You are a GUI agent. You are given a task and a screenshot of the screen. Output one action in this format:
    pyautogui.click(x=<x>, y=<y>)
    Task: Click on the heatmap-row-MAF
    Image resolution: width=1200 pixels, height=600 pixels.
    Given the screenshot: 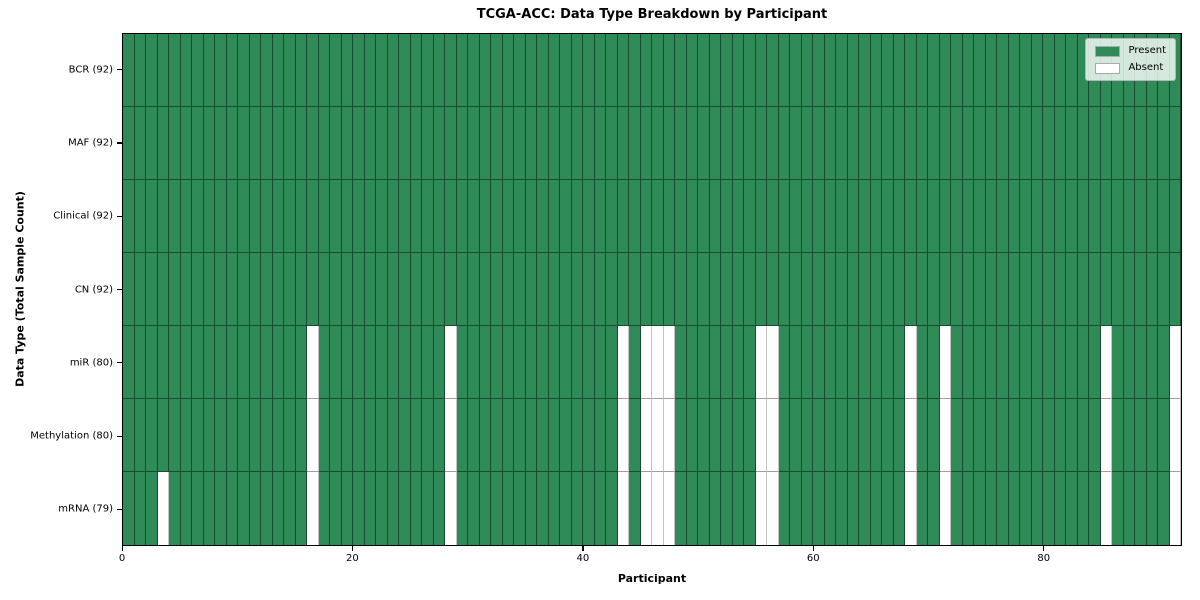 What is the action you would take?
    pyautogui.click(x=652, y=143)
    